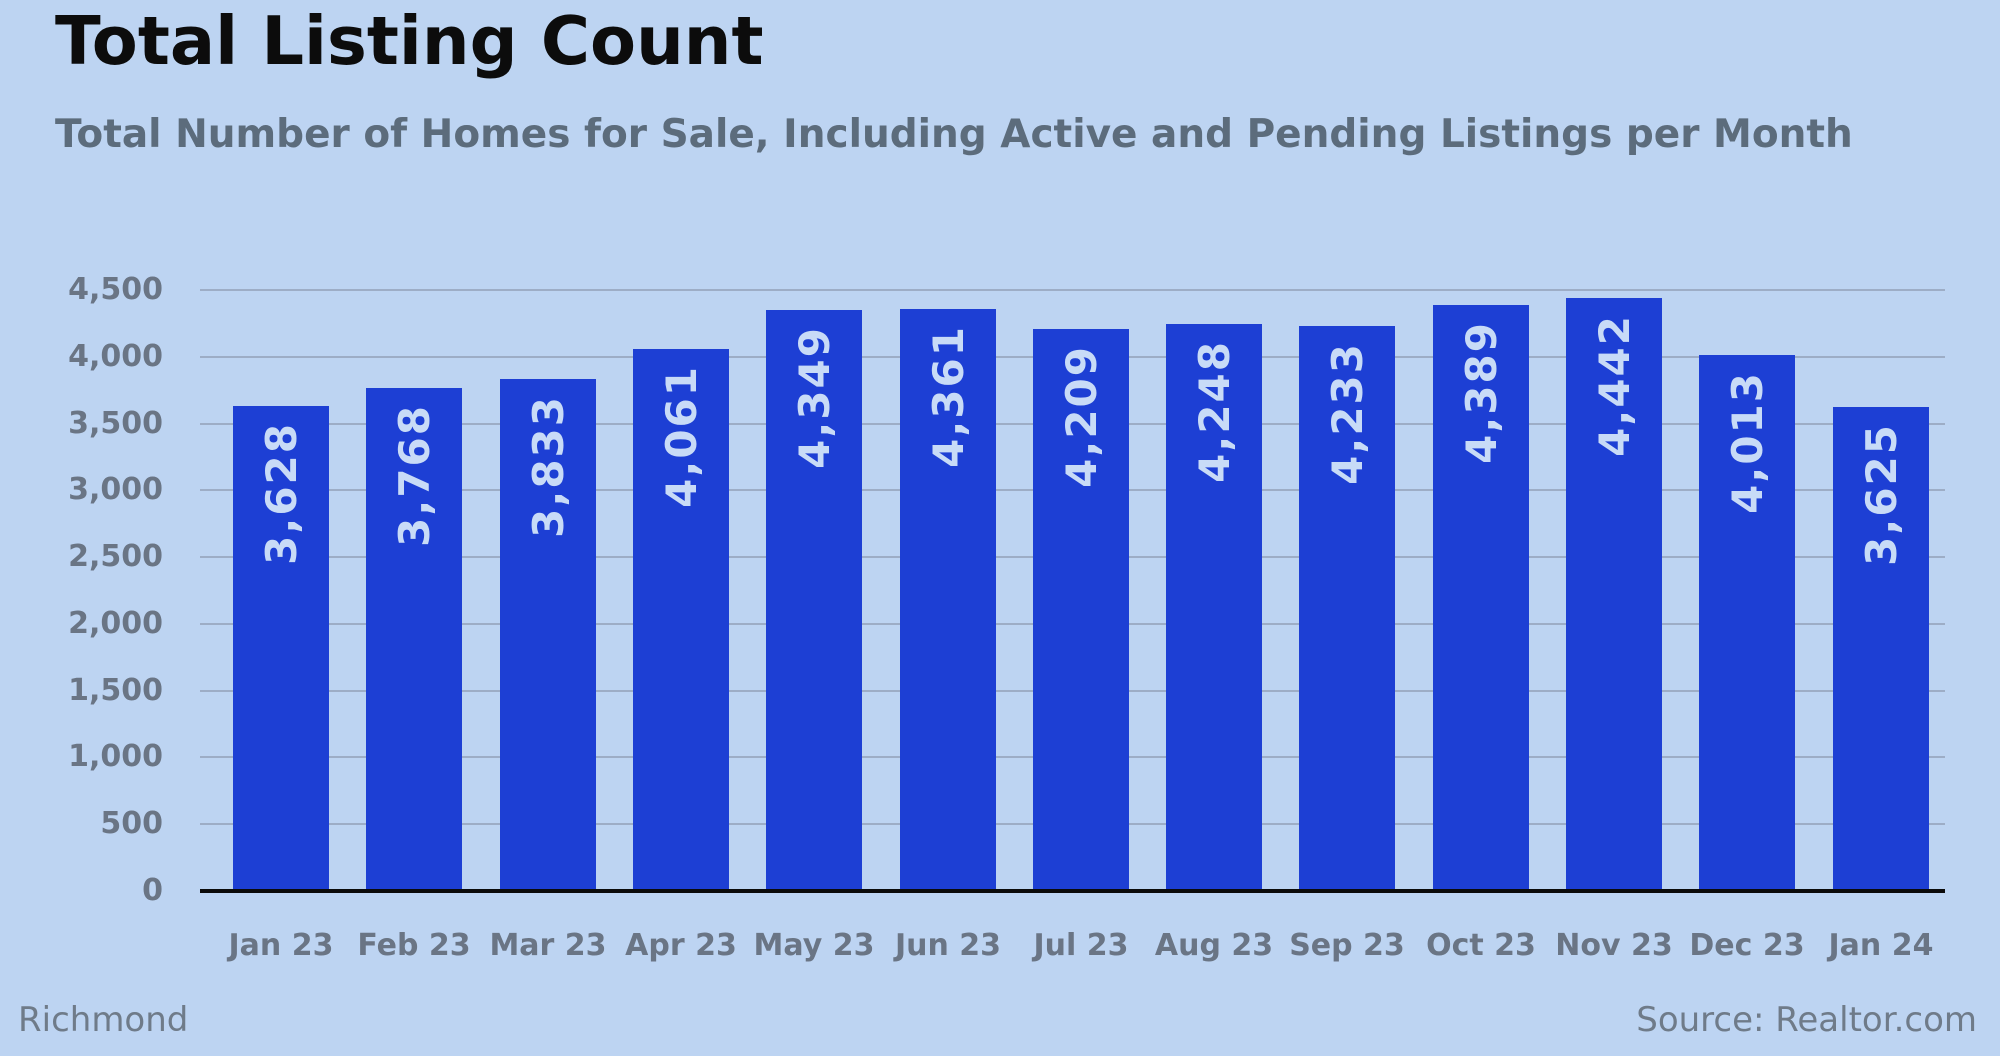  I want to click on y-tick-label: 4,500, so click(115, 289).